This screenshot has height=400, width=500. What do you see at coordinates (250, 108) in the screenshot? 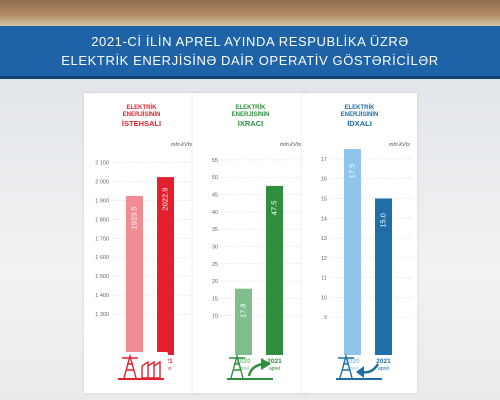
I see `export-title-line1: ELEKTRİK` at bounding box center [250, 108].